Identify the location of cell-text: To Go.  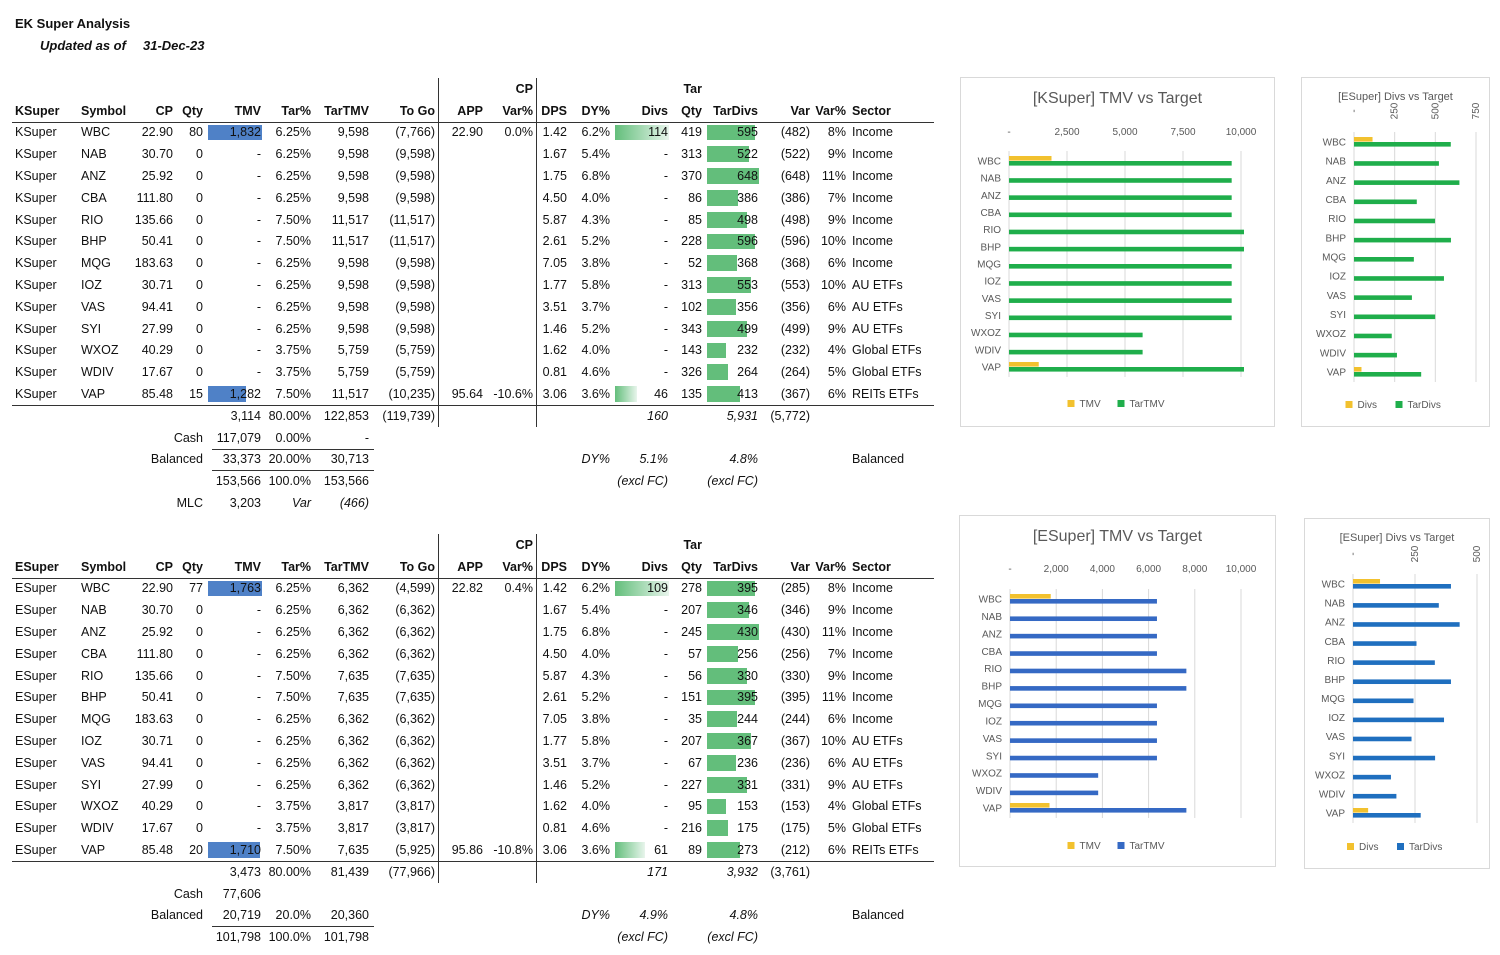
(417, 566).